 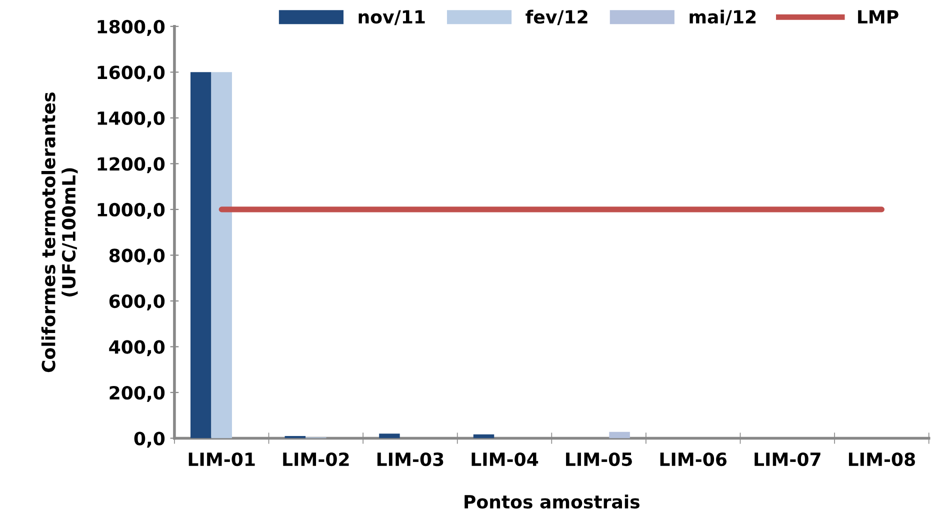 I want to click on y-tick-label: 1600,0, so click(x=131, y=74).